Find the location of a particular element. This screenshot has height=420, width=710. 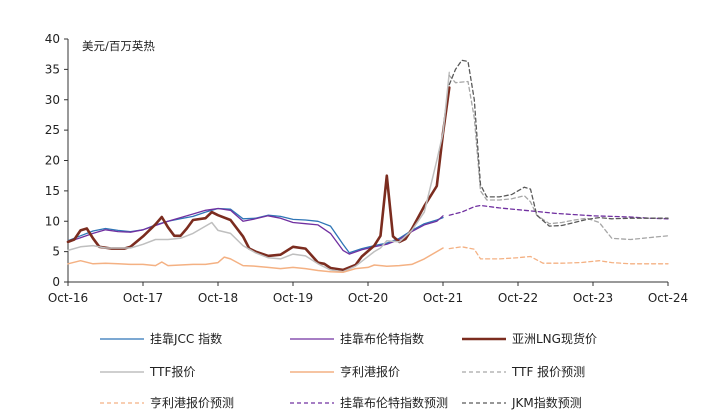

y-tick-label: 40 is located at coordinates (52, 39).